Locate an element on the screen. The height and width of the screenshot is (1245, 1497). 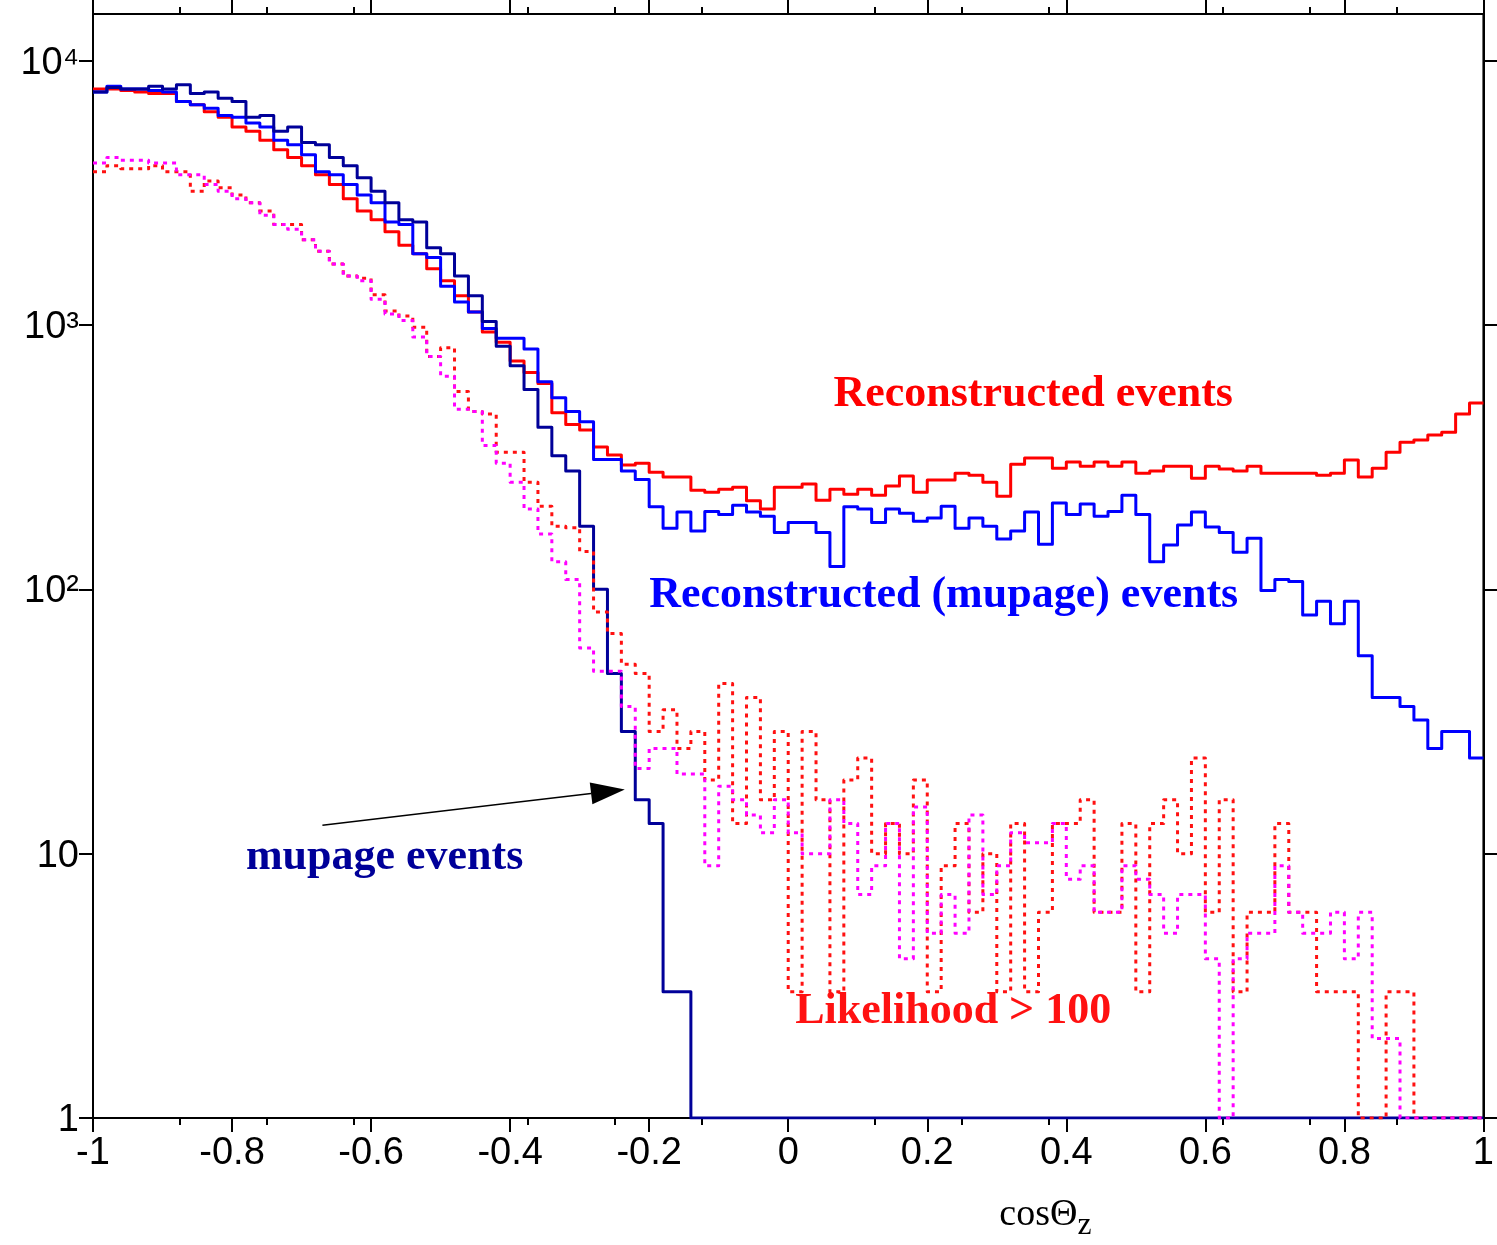
x-tick-label: -1 is located at coordinates (93, 1151).